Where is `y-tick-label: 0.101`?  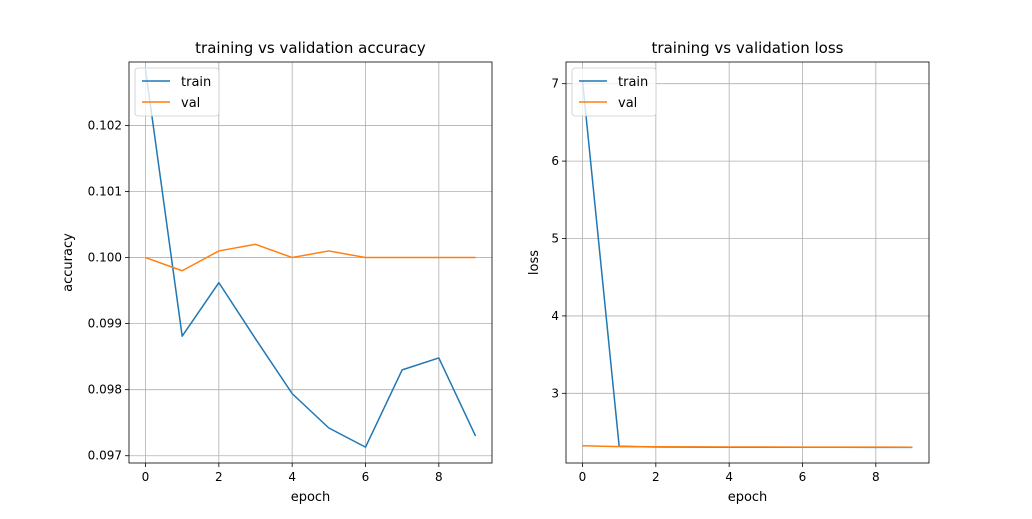
y-tick-label: 0.101 is located at coordinates (105, 191).